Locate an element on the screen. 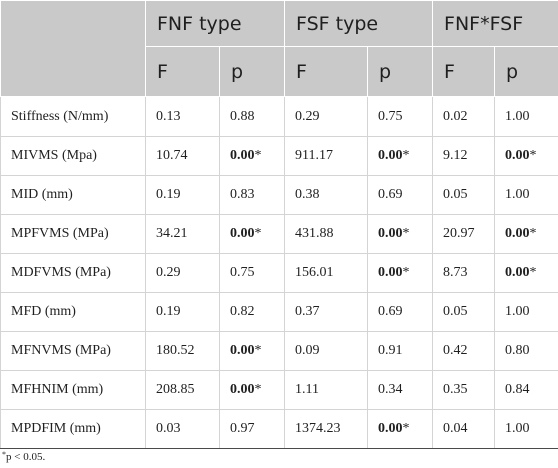 The width and height of the screenshot is (558, 468). cell-value: 20.97 is located at coordinates (459, 233).